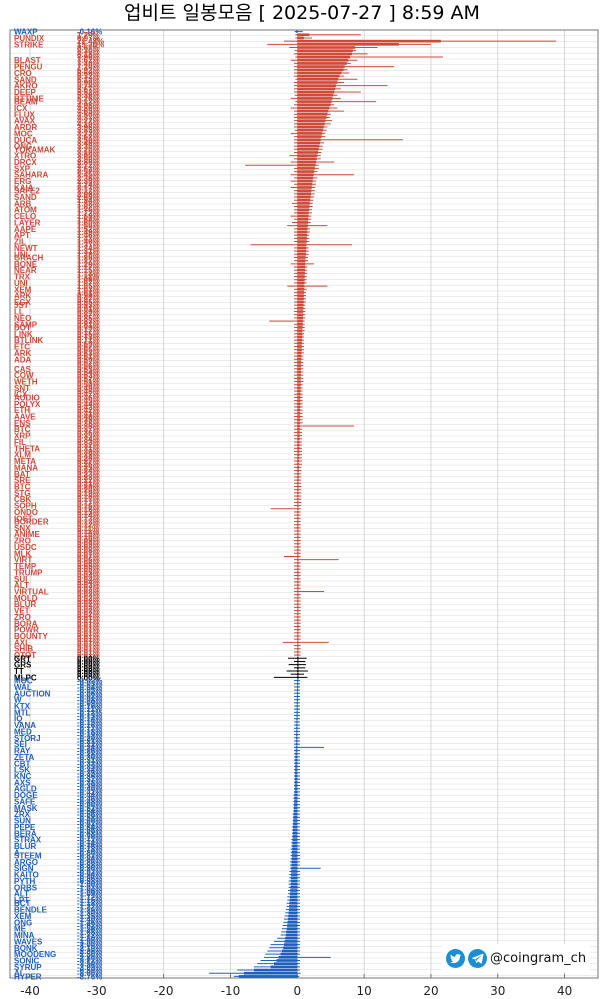 The height and width of the screenshot is (999, 604). I want to click on change-label: 0.65%, so click(88, 350).